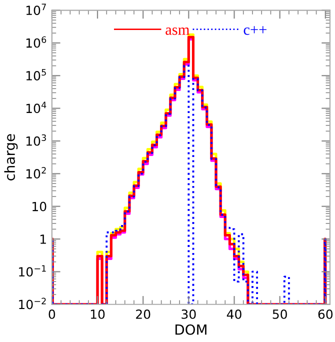 This screenshot has width=335, height=342. What do you see at coordinates (11, 157) in the screenshot?
I see `y-axis-title: charge` at bounding box center [11, 157].